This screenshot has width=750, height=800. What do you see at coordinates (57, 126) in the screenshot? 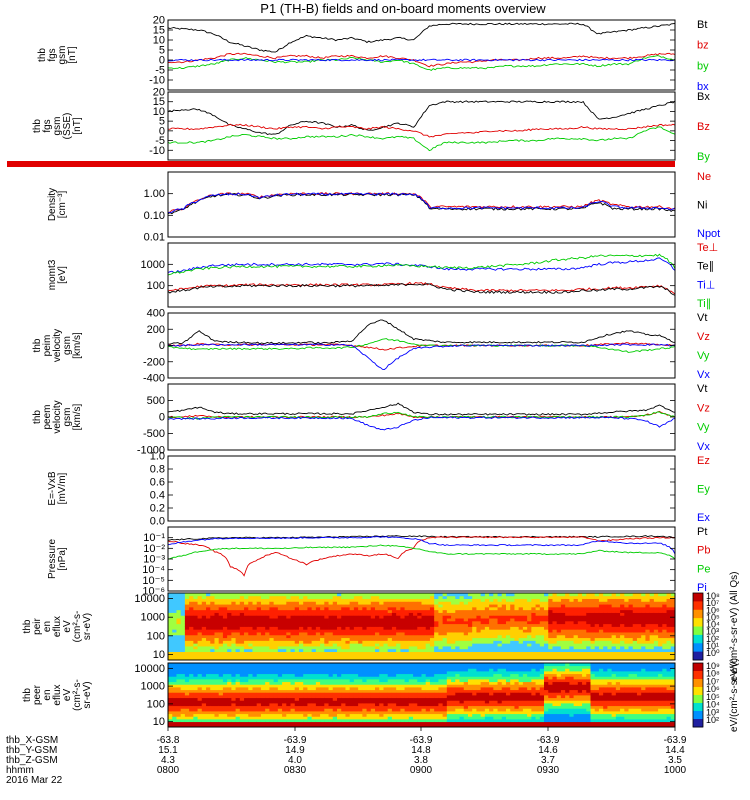
I see `y-axis-label-line: gsm` at bounding box center [57, 126].